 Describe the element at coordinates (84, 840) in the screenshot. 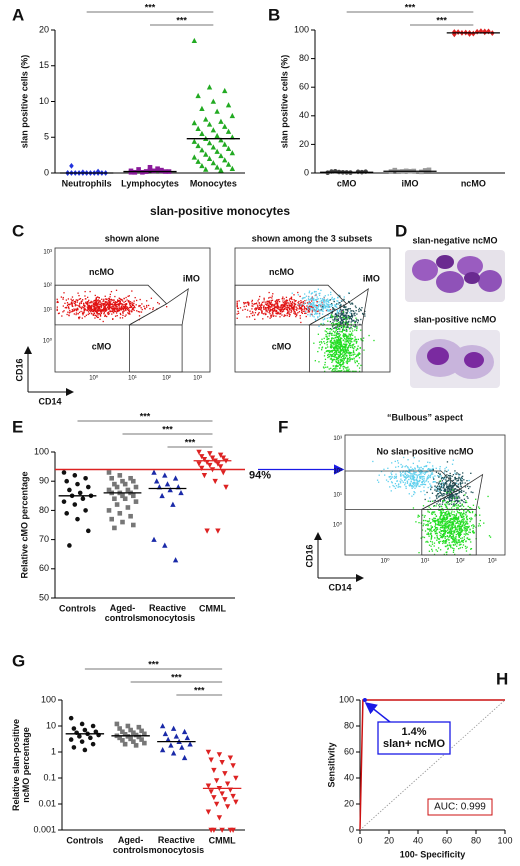

I see `x-tick-label: Controls` at that location.